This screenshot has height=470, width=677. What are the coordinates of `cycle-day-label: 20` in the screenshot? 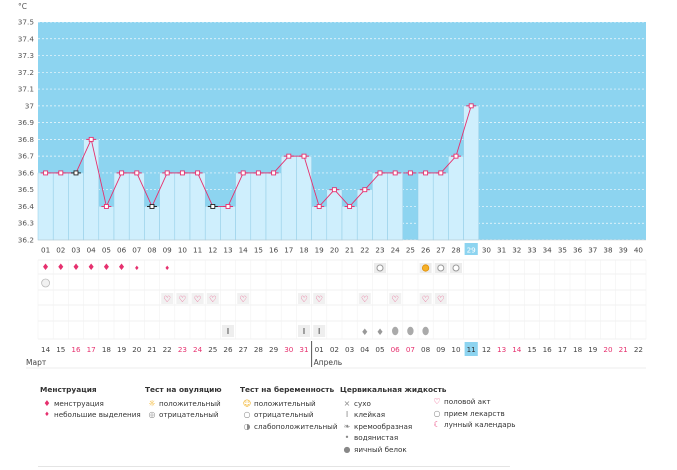 It's located at (335, 250).